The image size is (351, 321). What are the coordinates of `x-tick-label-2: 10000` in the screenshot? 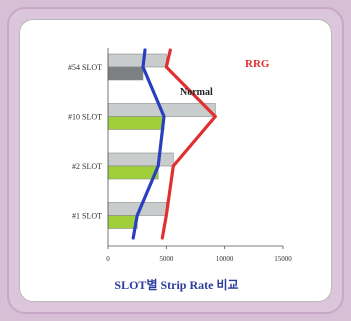 It's located at (225, 259).